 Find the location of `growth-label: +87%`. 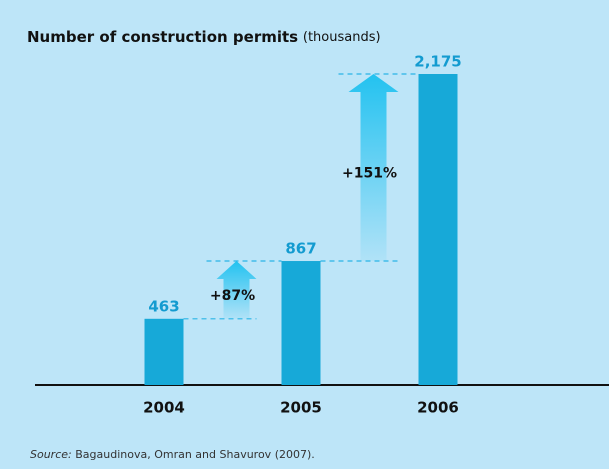

growth-label: +87% is located at coordinates (232, 296).